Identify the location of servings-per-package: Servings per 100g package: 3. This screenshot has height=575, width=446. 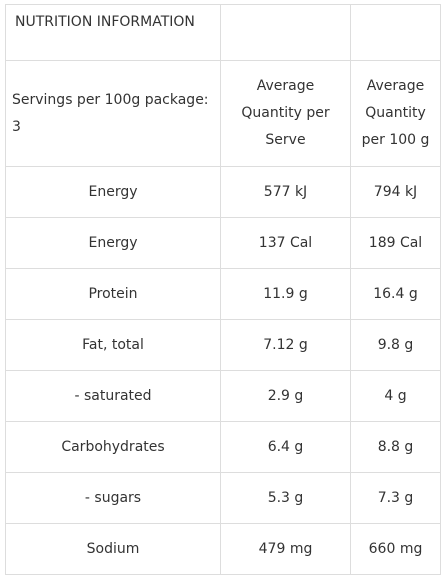
(113, 113).